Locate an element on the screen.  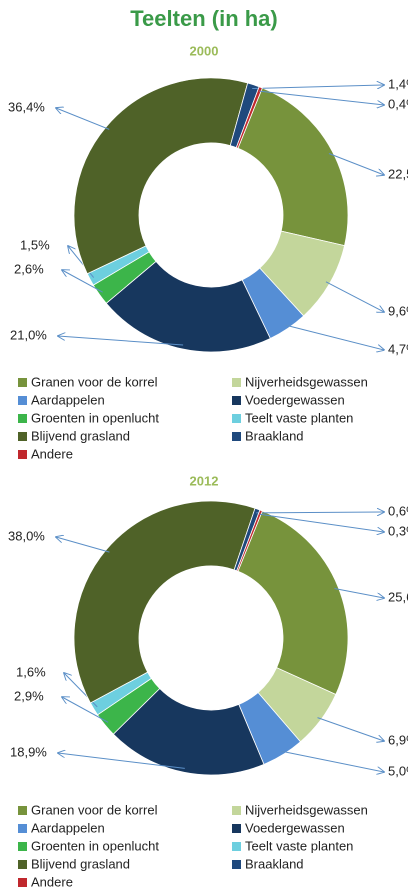
value-label: 36,4% is located at coordinates (26, 106).